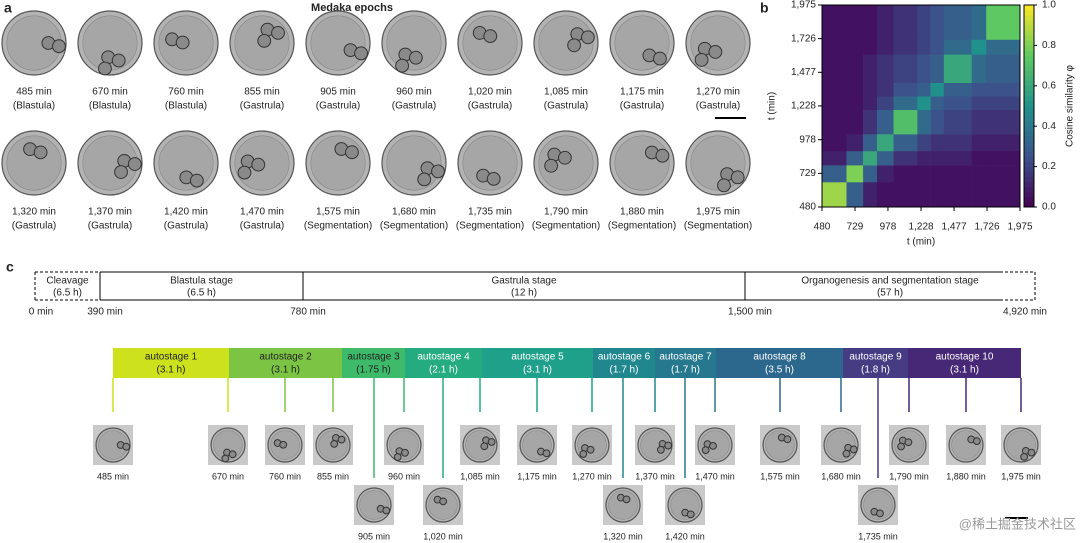  Describe the element at coordinates (8, 8) in the screenshot. I see `panel-label: a` at that location.